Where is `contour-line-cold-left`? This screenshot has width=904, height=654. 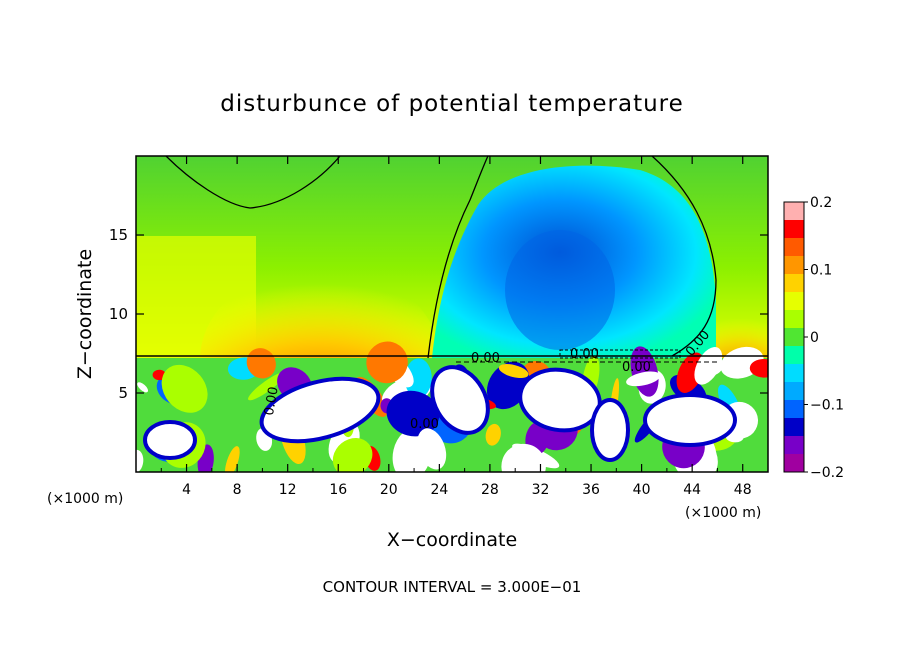
contour-line-cold-left is located at coordinates (458, 257).